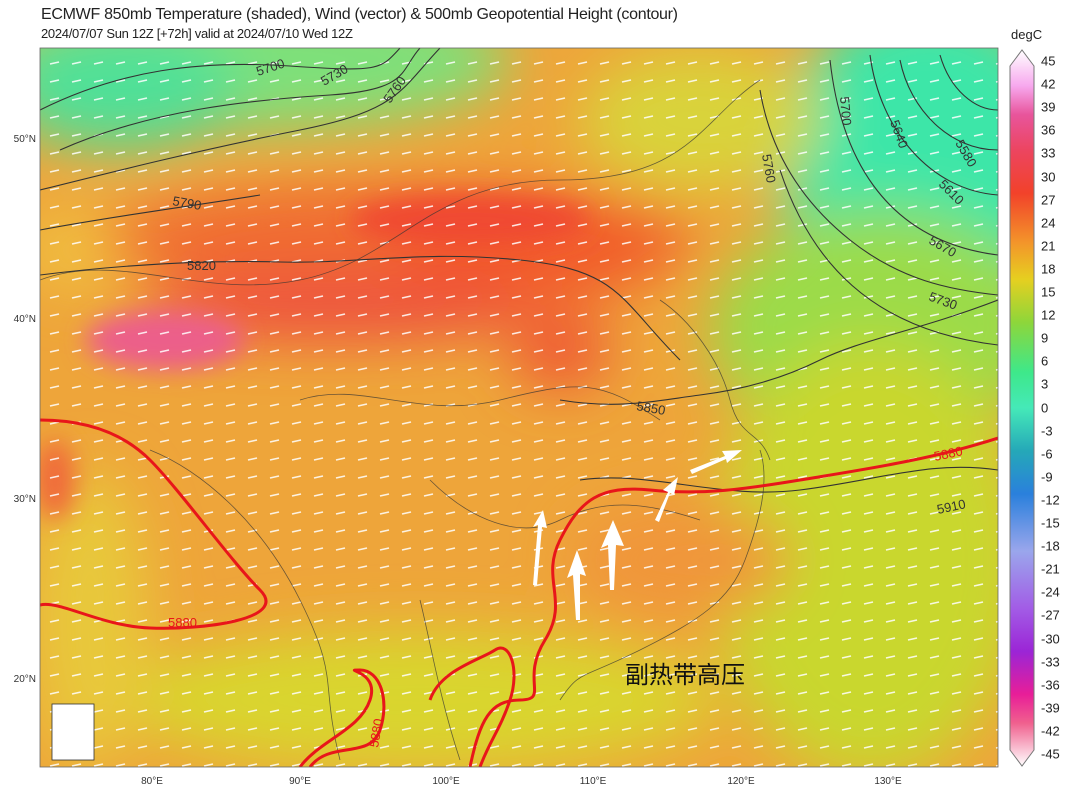 The width and height of the screenshot is (1070, 791). I want to click on colorbar-tick-label: -12, so click(1050, 500).